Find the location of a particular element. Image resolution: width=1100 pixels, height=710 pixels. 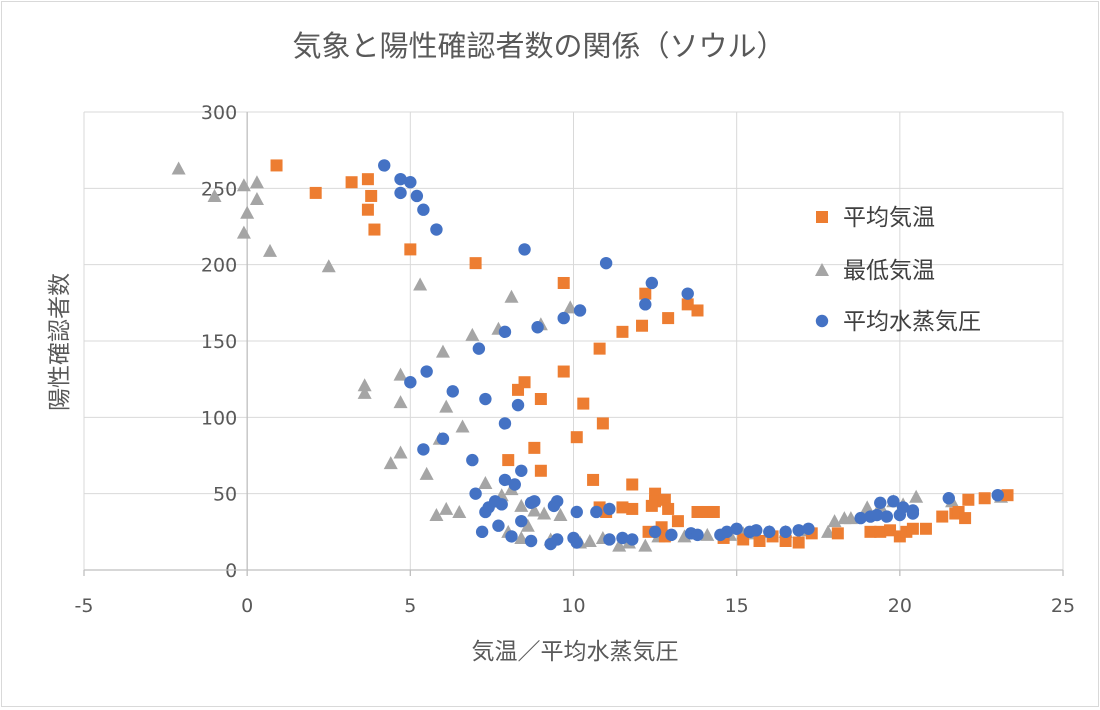

x-tick-label: 5 is located at coordinates (410, 606).